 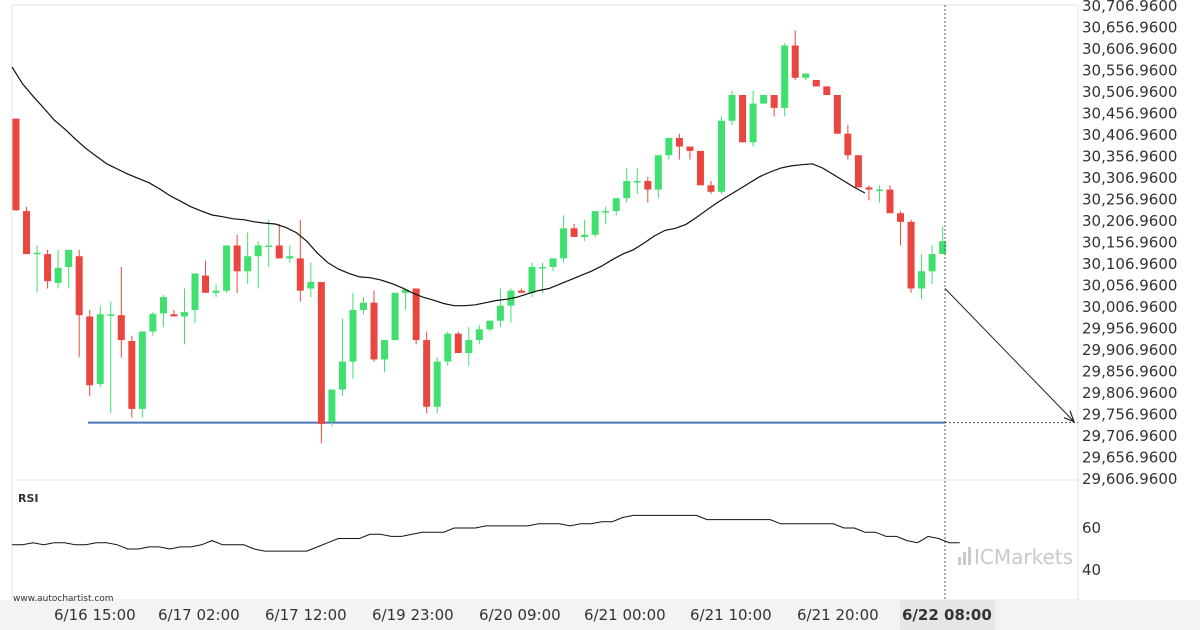 What do you see at coordinates (1129, 329) in the screenshot?
I see `price-tick-label: 29,956.9600` at bounding box center [1129, 329].